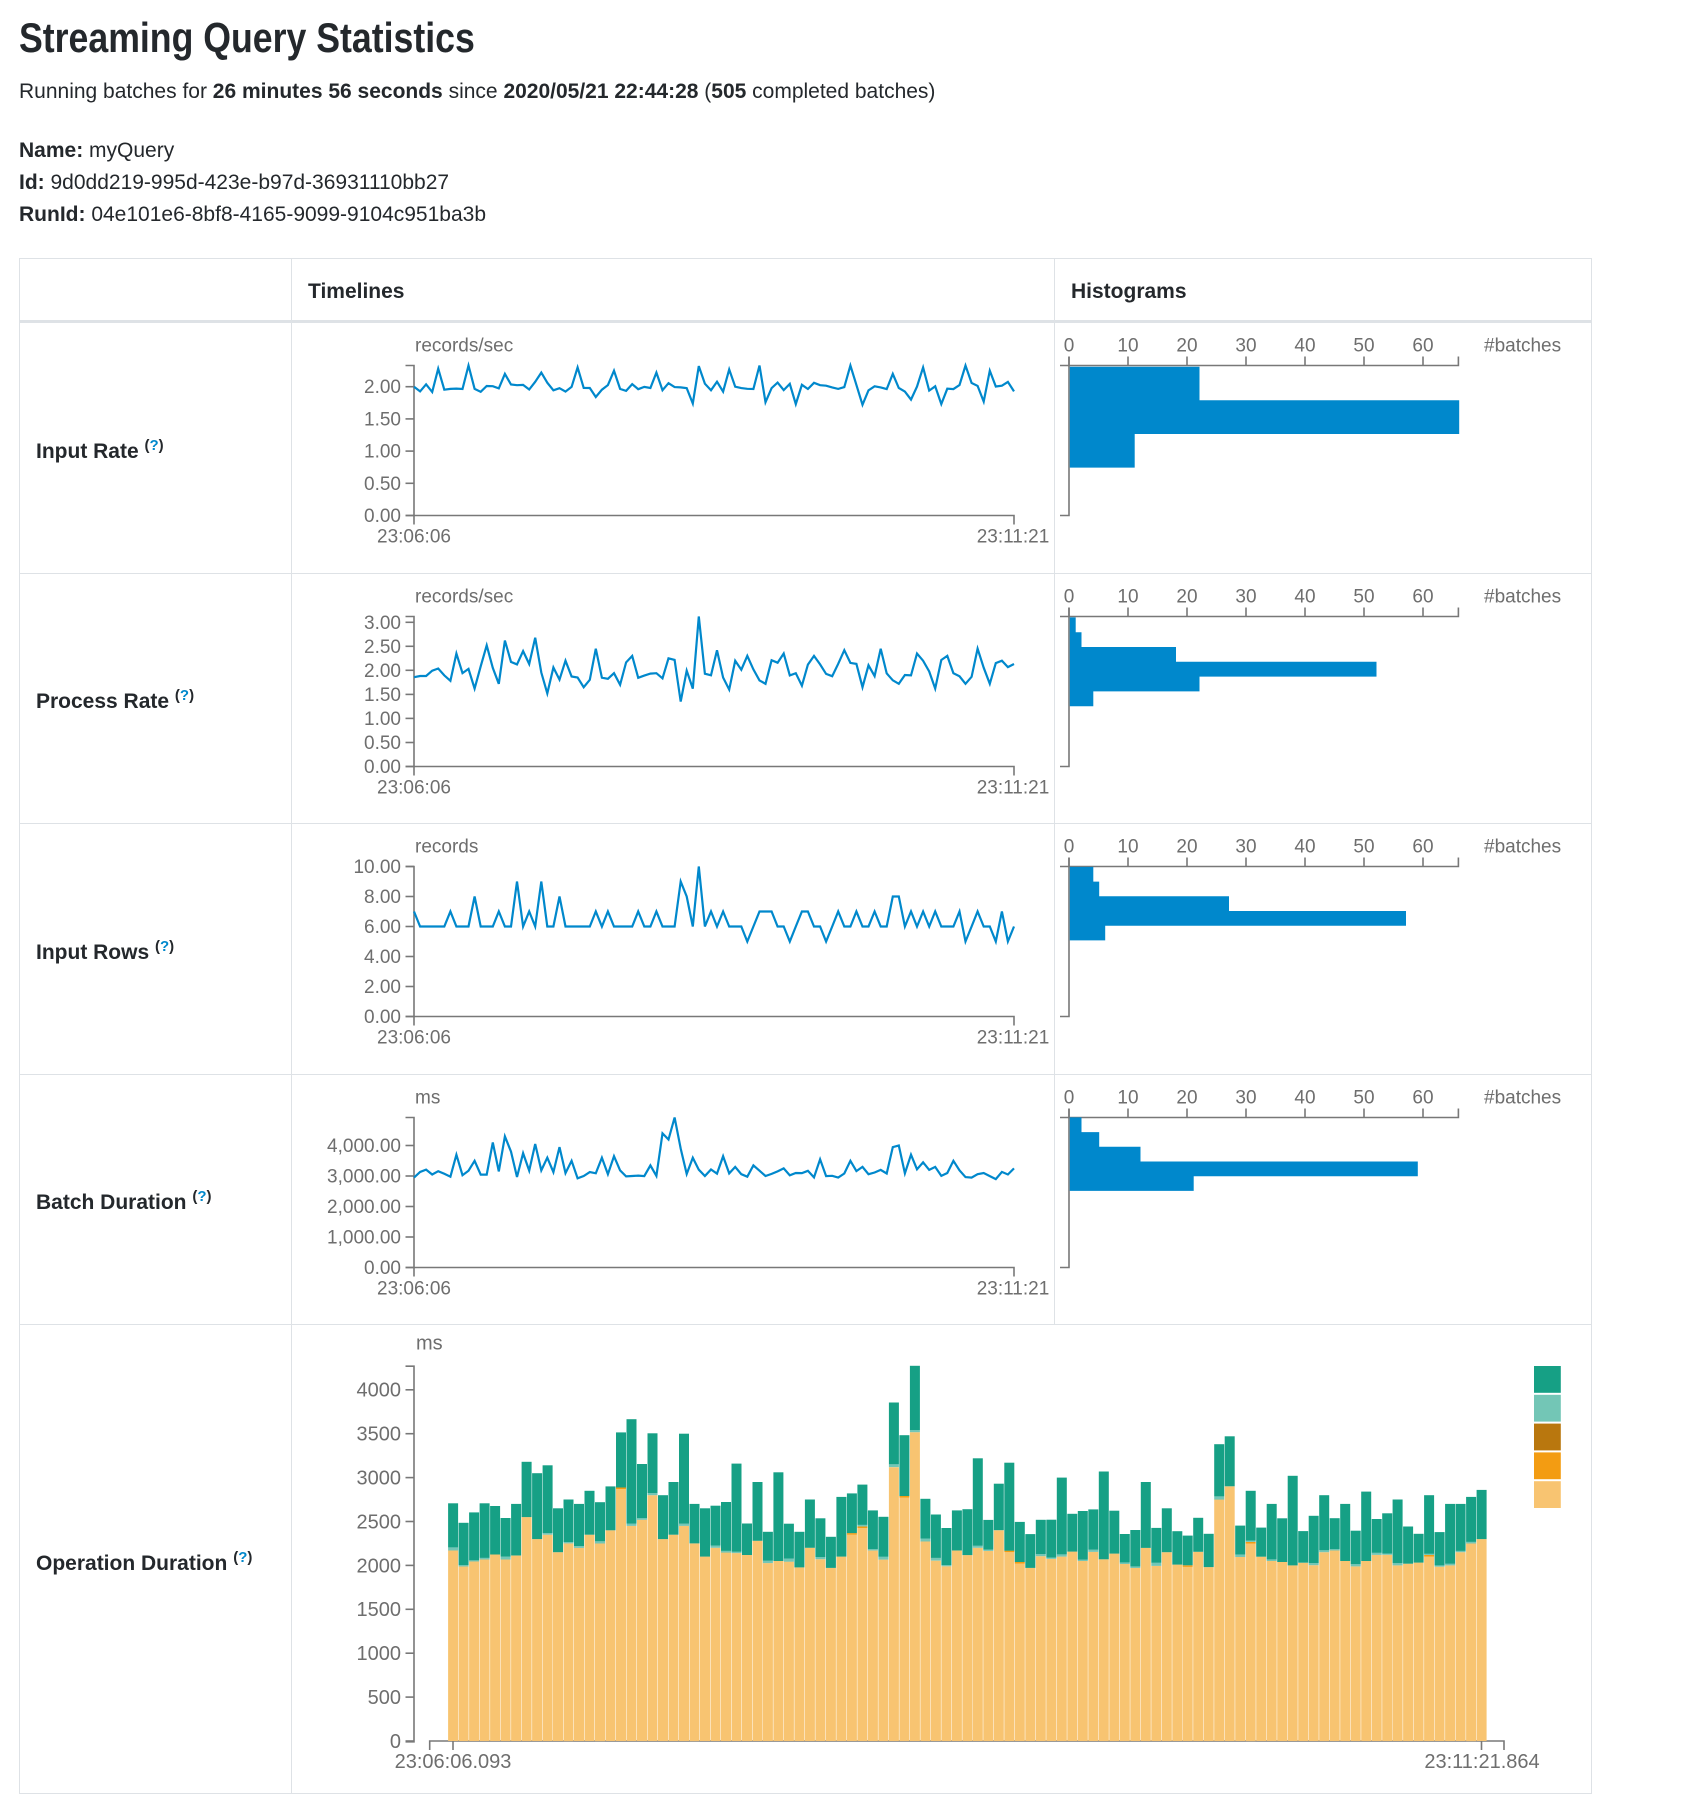 This screenshot has width=1693, height=1820. I want to click on svg-text: 23:11:21.864, so click(1481, 1762).